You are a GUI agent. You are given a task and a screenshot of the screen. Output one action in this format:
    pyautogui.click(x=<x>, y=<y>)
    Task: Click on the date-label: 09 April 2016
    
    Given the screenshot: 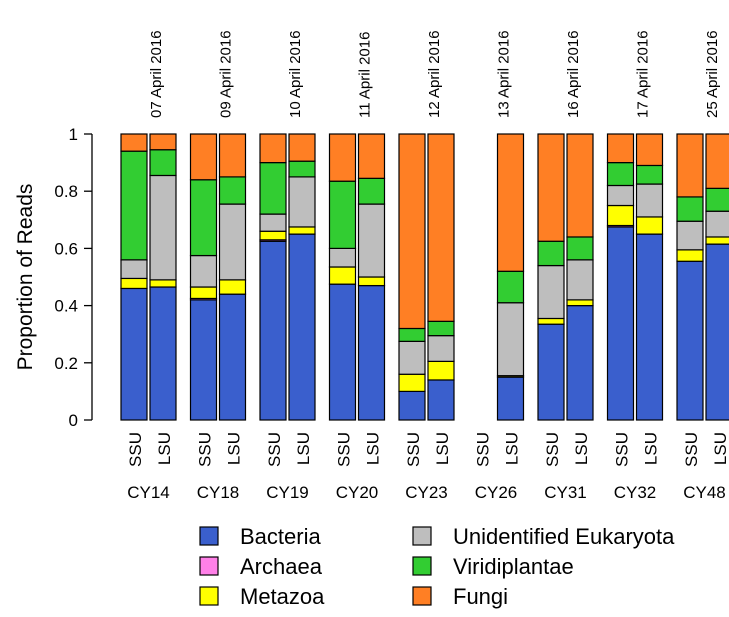 What is the action you would take?
    pyautogui.click(x=226, y=74)
    